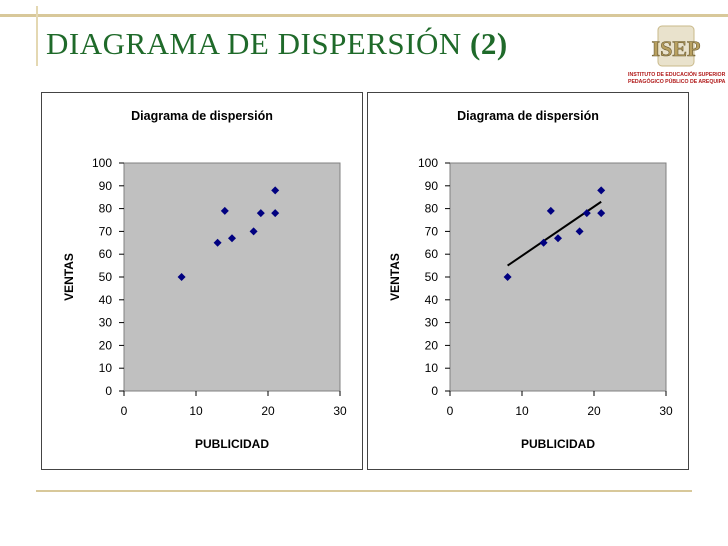  What do you see at coordinates (489, 43) in the screenshot?
I see `slide-title-number: (2)` at bounding box center [489, 43].